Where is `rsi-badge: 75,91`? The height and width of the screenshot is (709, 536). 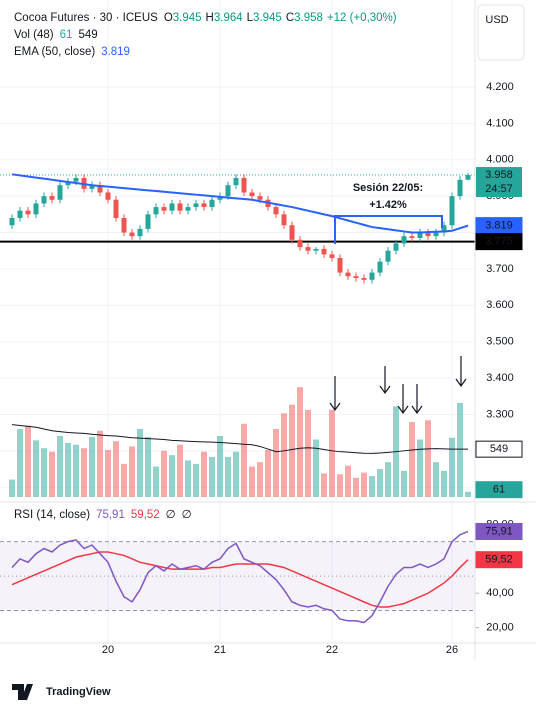
rsi-badge: 75,91 is located at coordinates (499, 531).